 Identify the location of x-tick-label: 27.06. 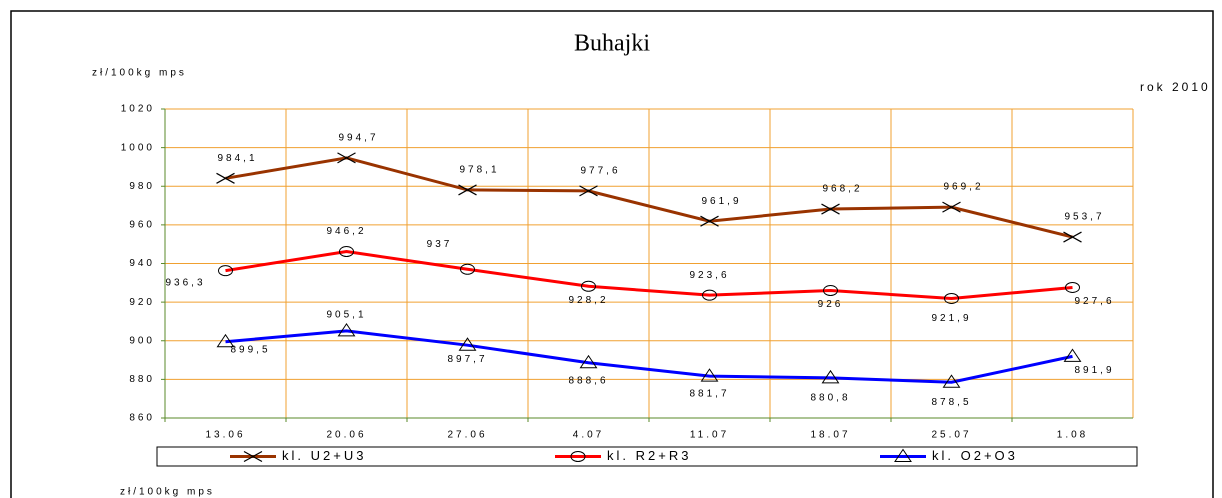
(467, 435).